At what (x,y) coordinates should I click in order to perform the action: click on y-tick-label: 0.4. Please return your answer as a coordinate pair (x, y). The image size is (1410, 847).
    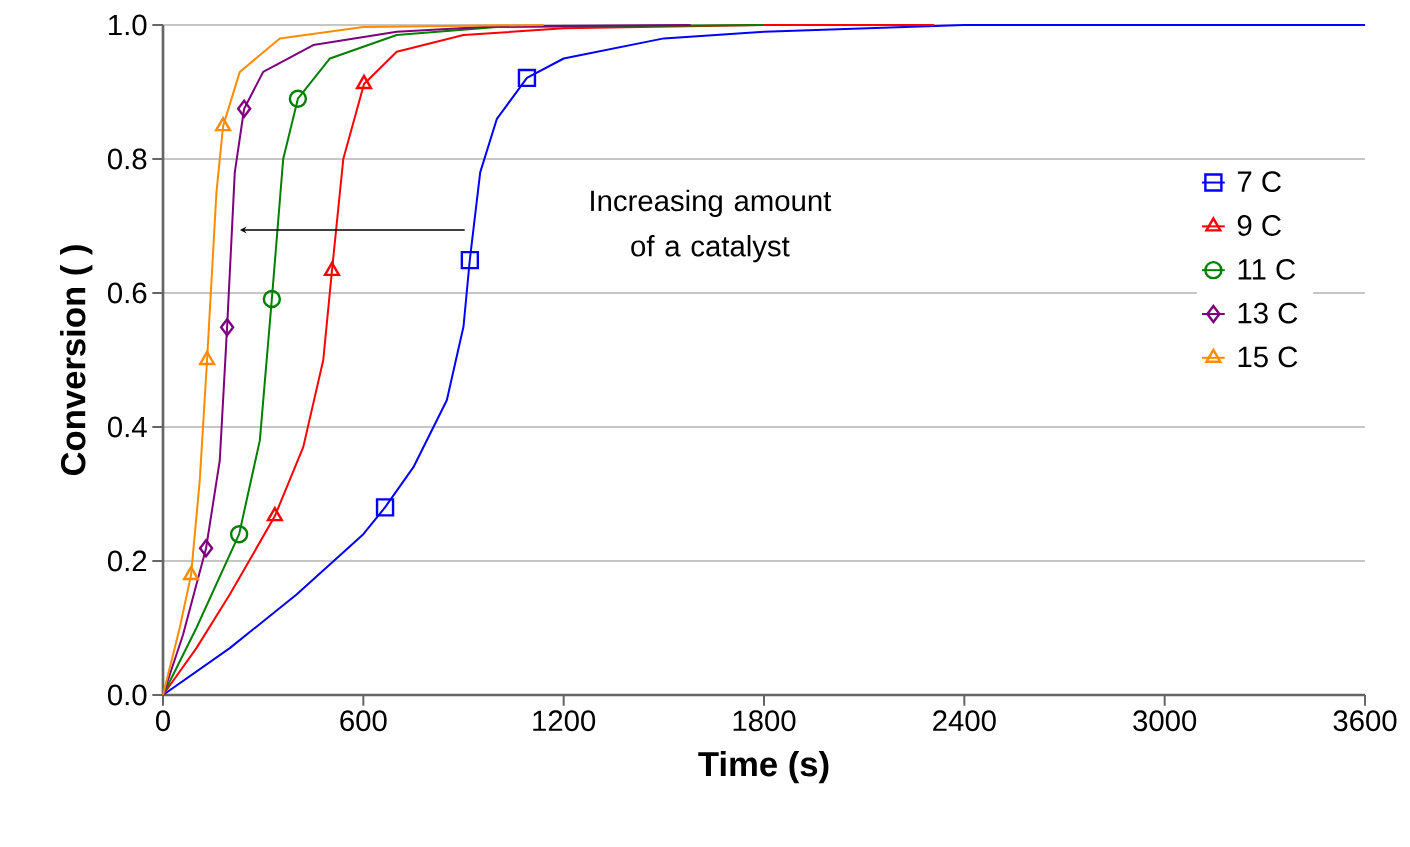
    Looking at the image, I should click on (127, 427).